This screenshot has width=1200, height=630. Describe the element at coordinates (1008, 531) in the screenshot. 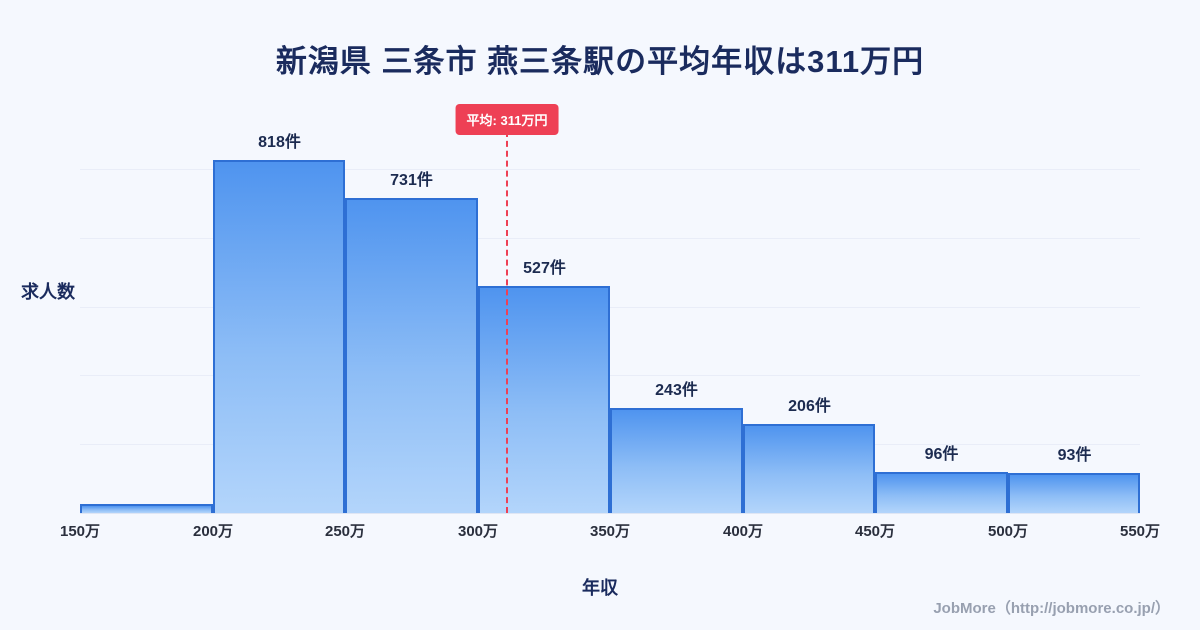

I see `x-tick-label: 500万` at that location.